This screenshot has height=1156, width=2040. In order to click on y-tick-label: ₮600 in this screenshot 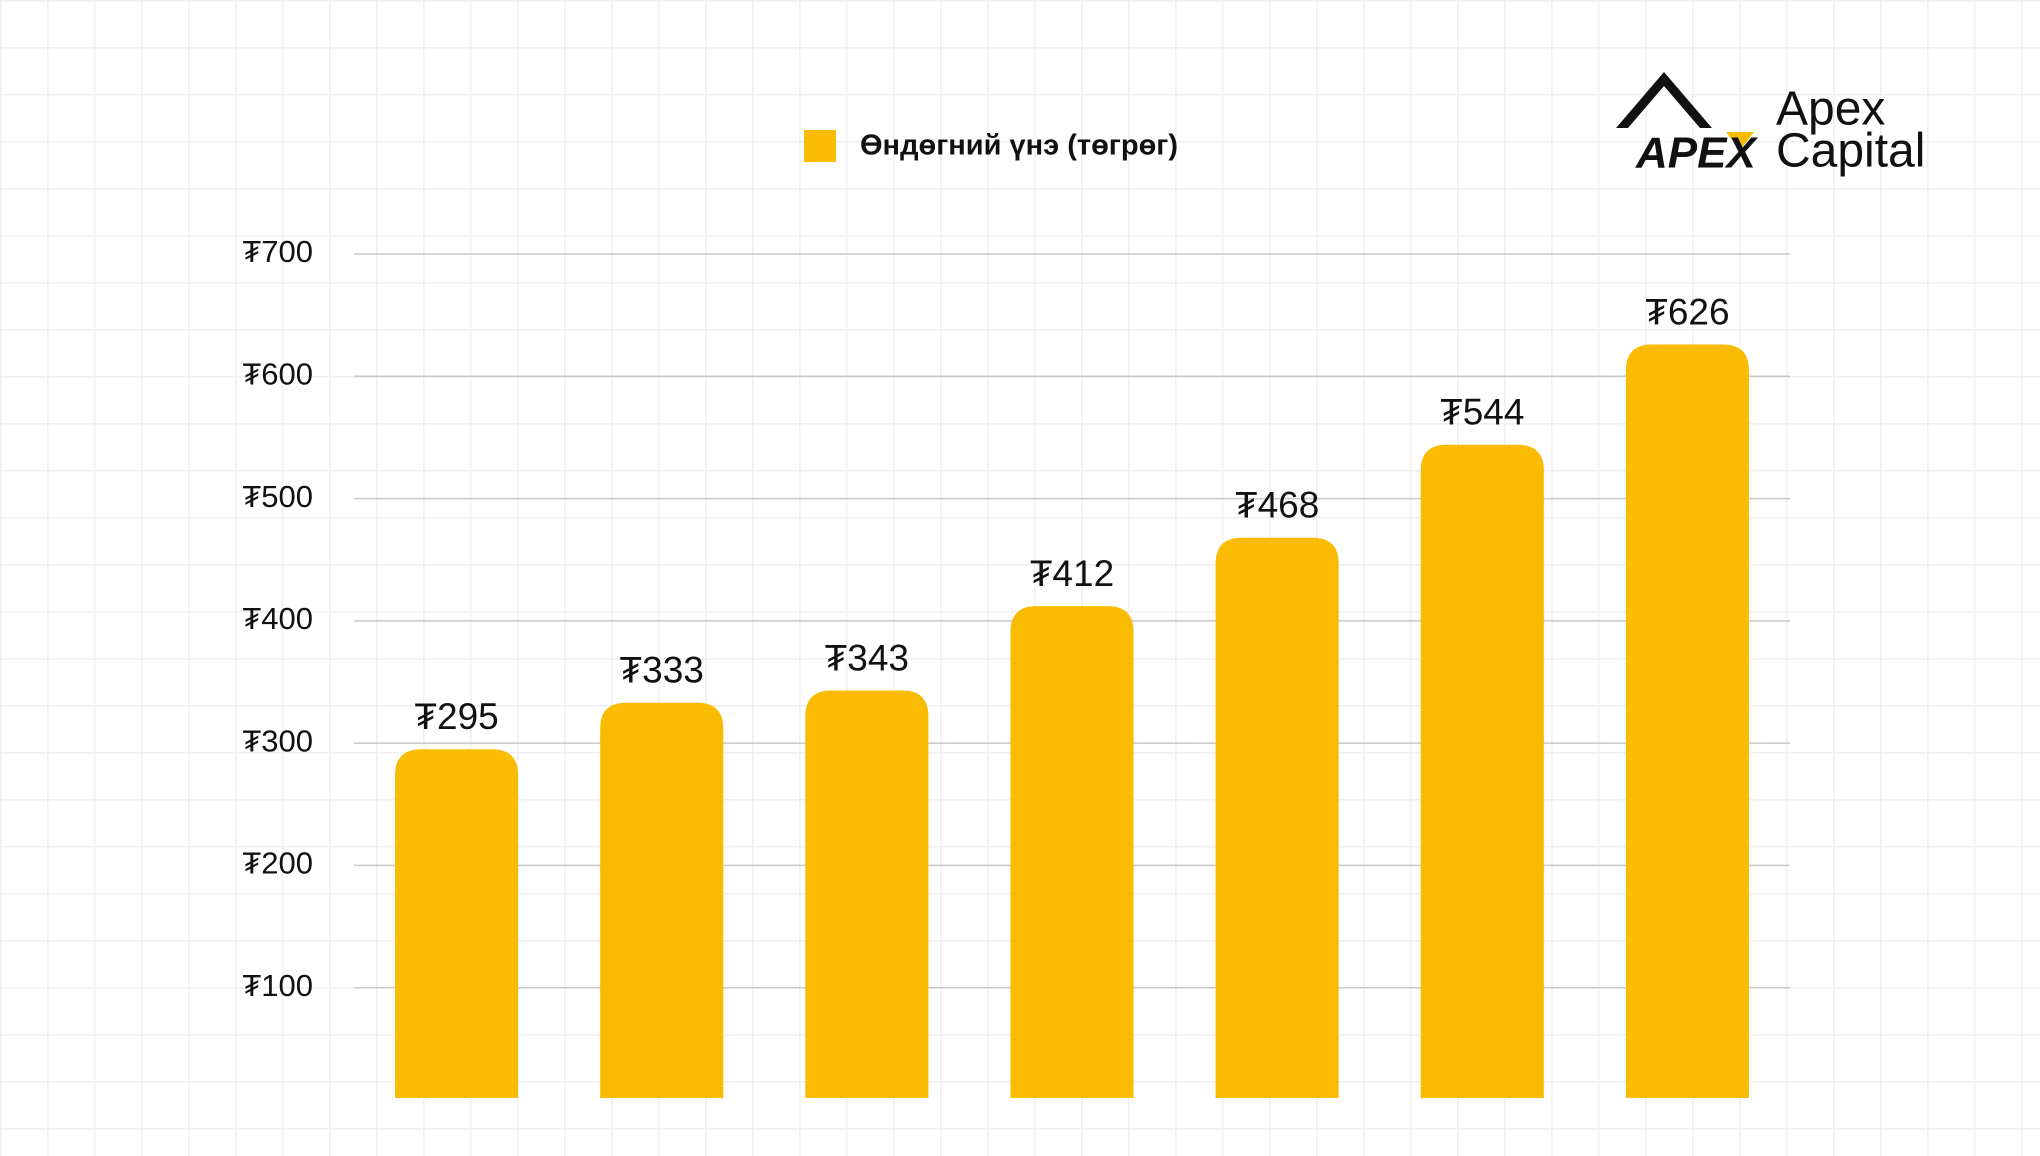, I will do `click(277, 373)`.